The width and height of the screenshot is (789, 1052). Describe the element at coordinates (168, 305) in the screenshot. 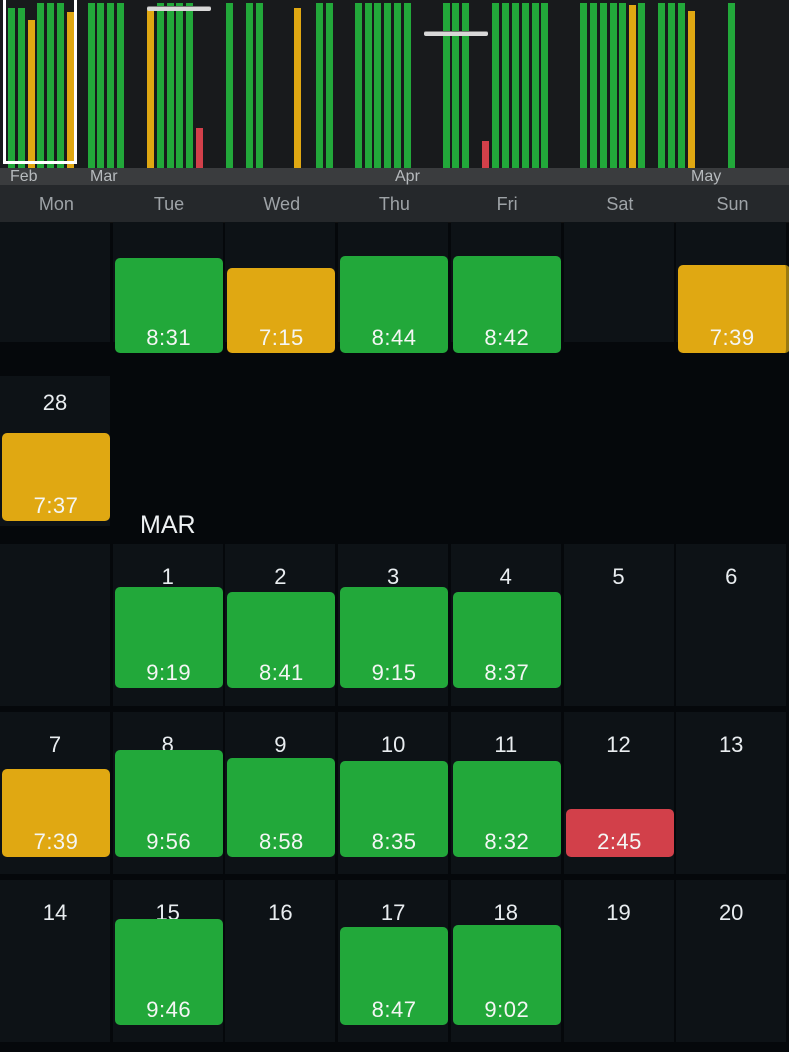

I see `sleep-duration-bar: 8:31` at that location.